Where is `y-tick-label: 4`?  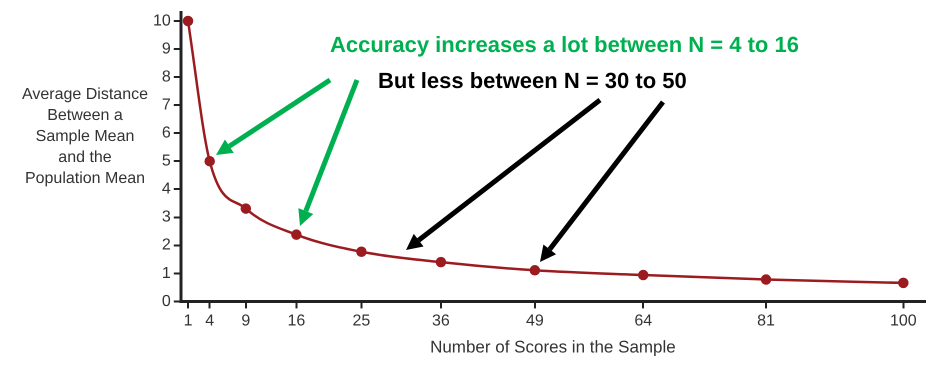 y-tick-label: 4 is located at coordinates (166, 189).